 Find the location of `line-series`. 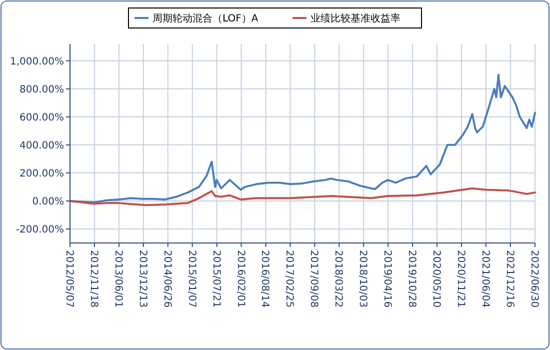

line-series is located at coordinates (302, 196).